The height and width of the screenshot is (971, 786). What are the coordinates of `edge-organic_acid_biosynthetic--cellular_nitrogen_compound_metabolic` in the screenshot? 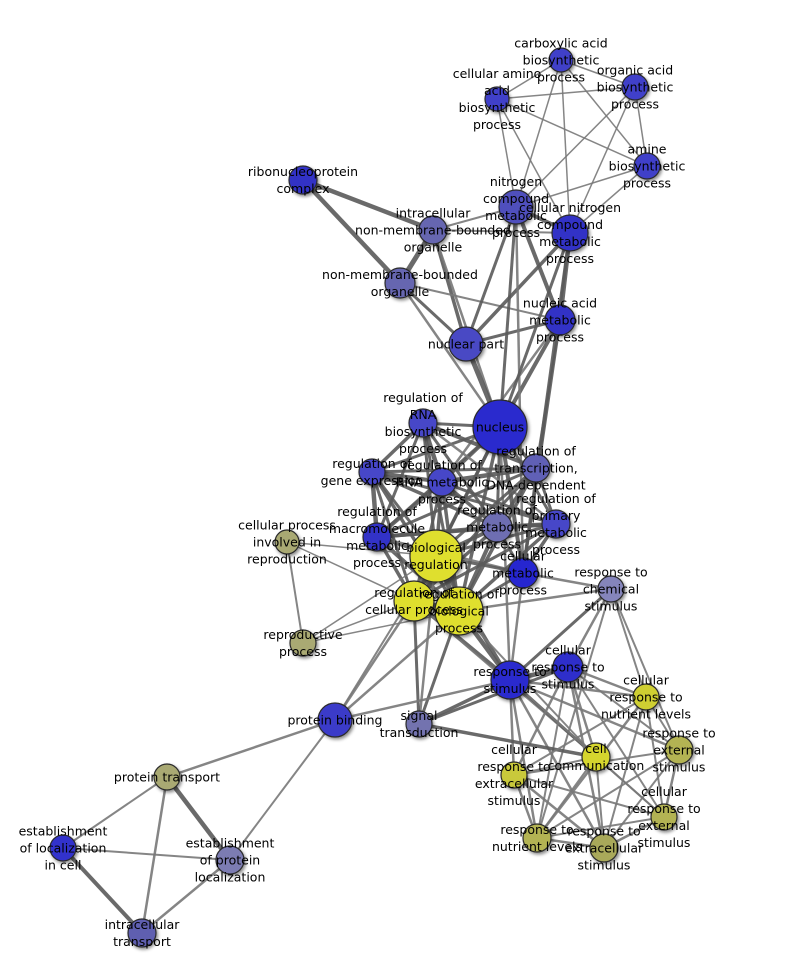 It's located at (602, 160).